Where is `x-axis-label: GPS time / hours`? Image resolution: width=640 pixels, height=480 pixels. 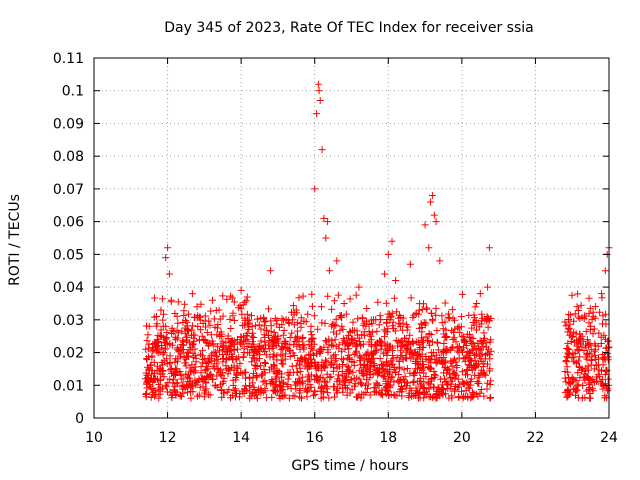
x-axis-label: GPS time / hours is located at coordinates (349, 466).